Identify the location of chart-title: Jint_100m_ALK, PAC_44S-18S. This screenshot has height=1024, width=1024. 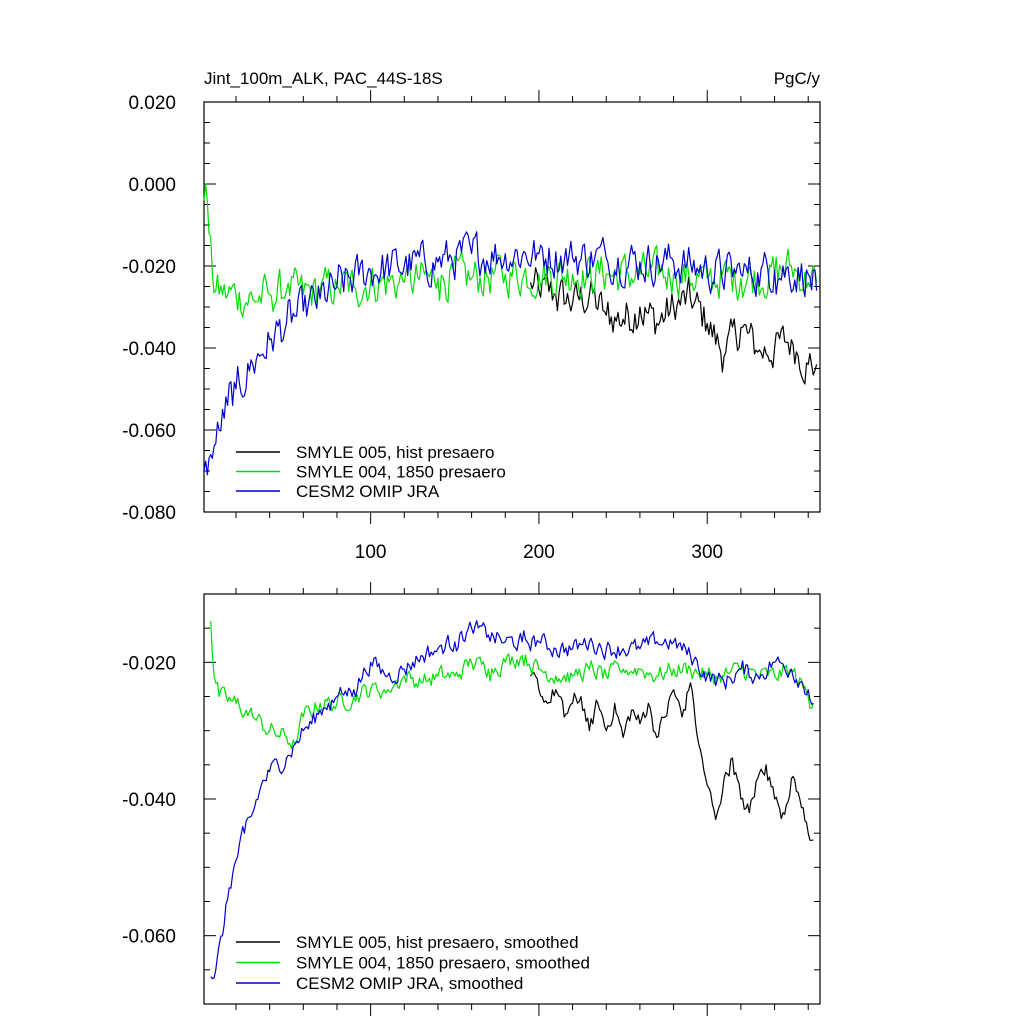
(323, 78).